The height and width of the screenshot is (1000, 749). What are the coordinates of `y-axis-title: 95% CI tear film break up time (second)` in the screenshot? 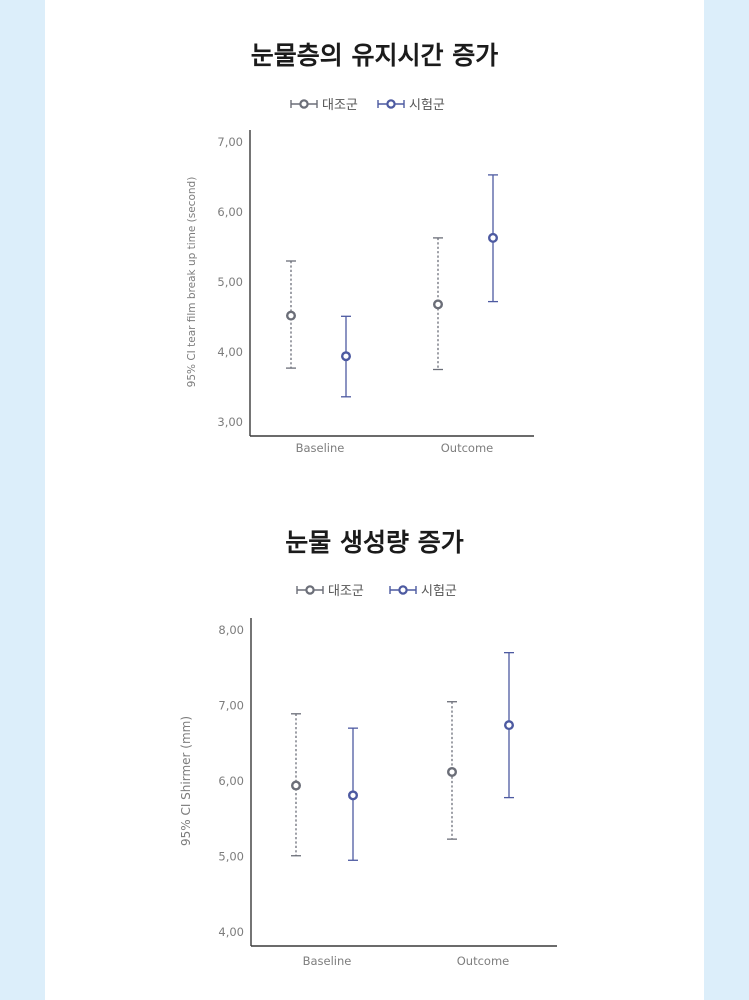 It's located at (192, 282).